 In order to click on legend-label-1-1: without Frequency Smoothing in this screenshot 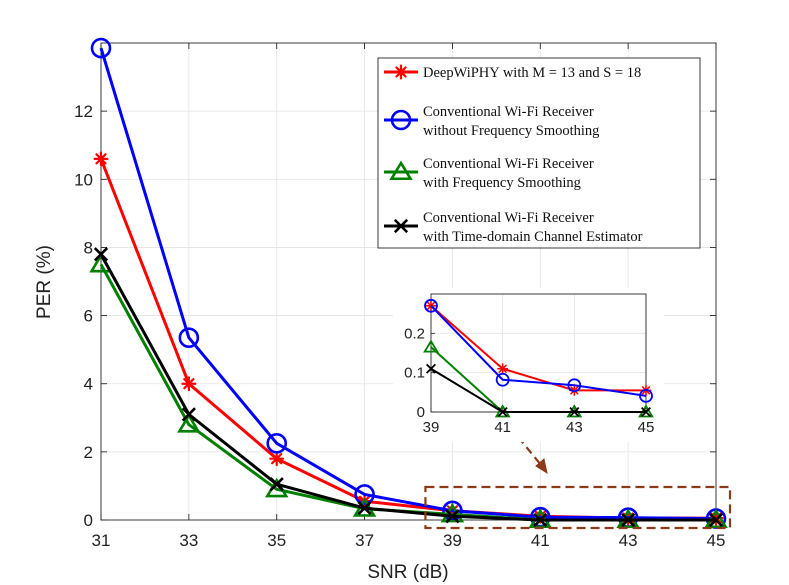, I will do `click(511, 131)`.